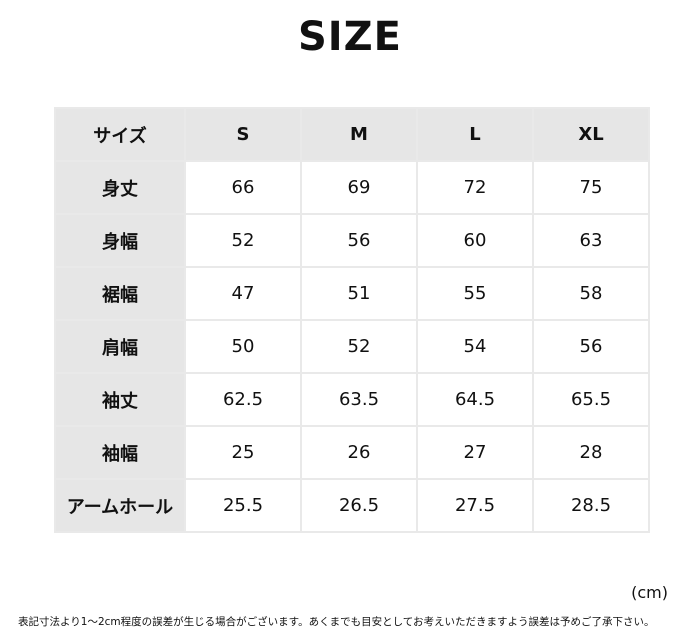 Image resolution: width=700 pixels, height=638 pixels. Describe the element at coordinates (591, 187) in the screenshot. I see `table-cell: 75` at that location.